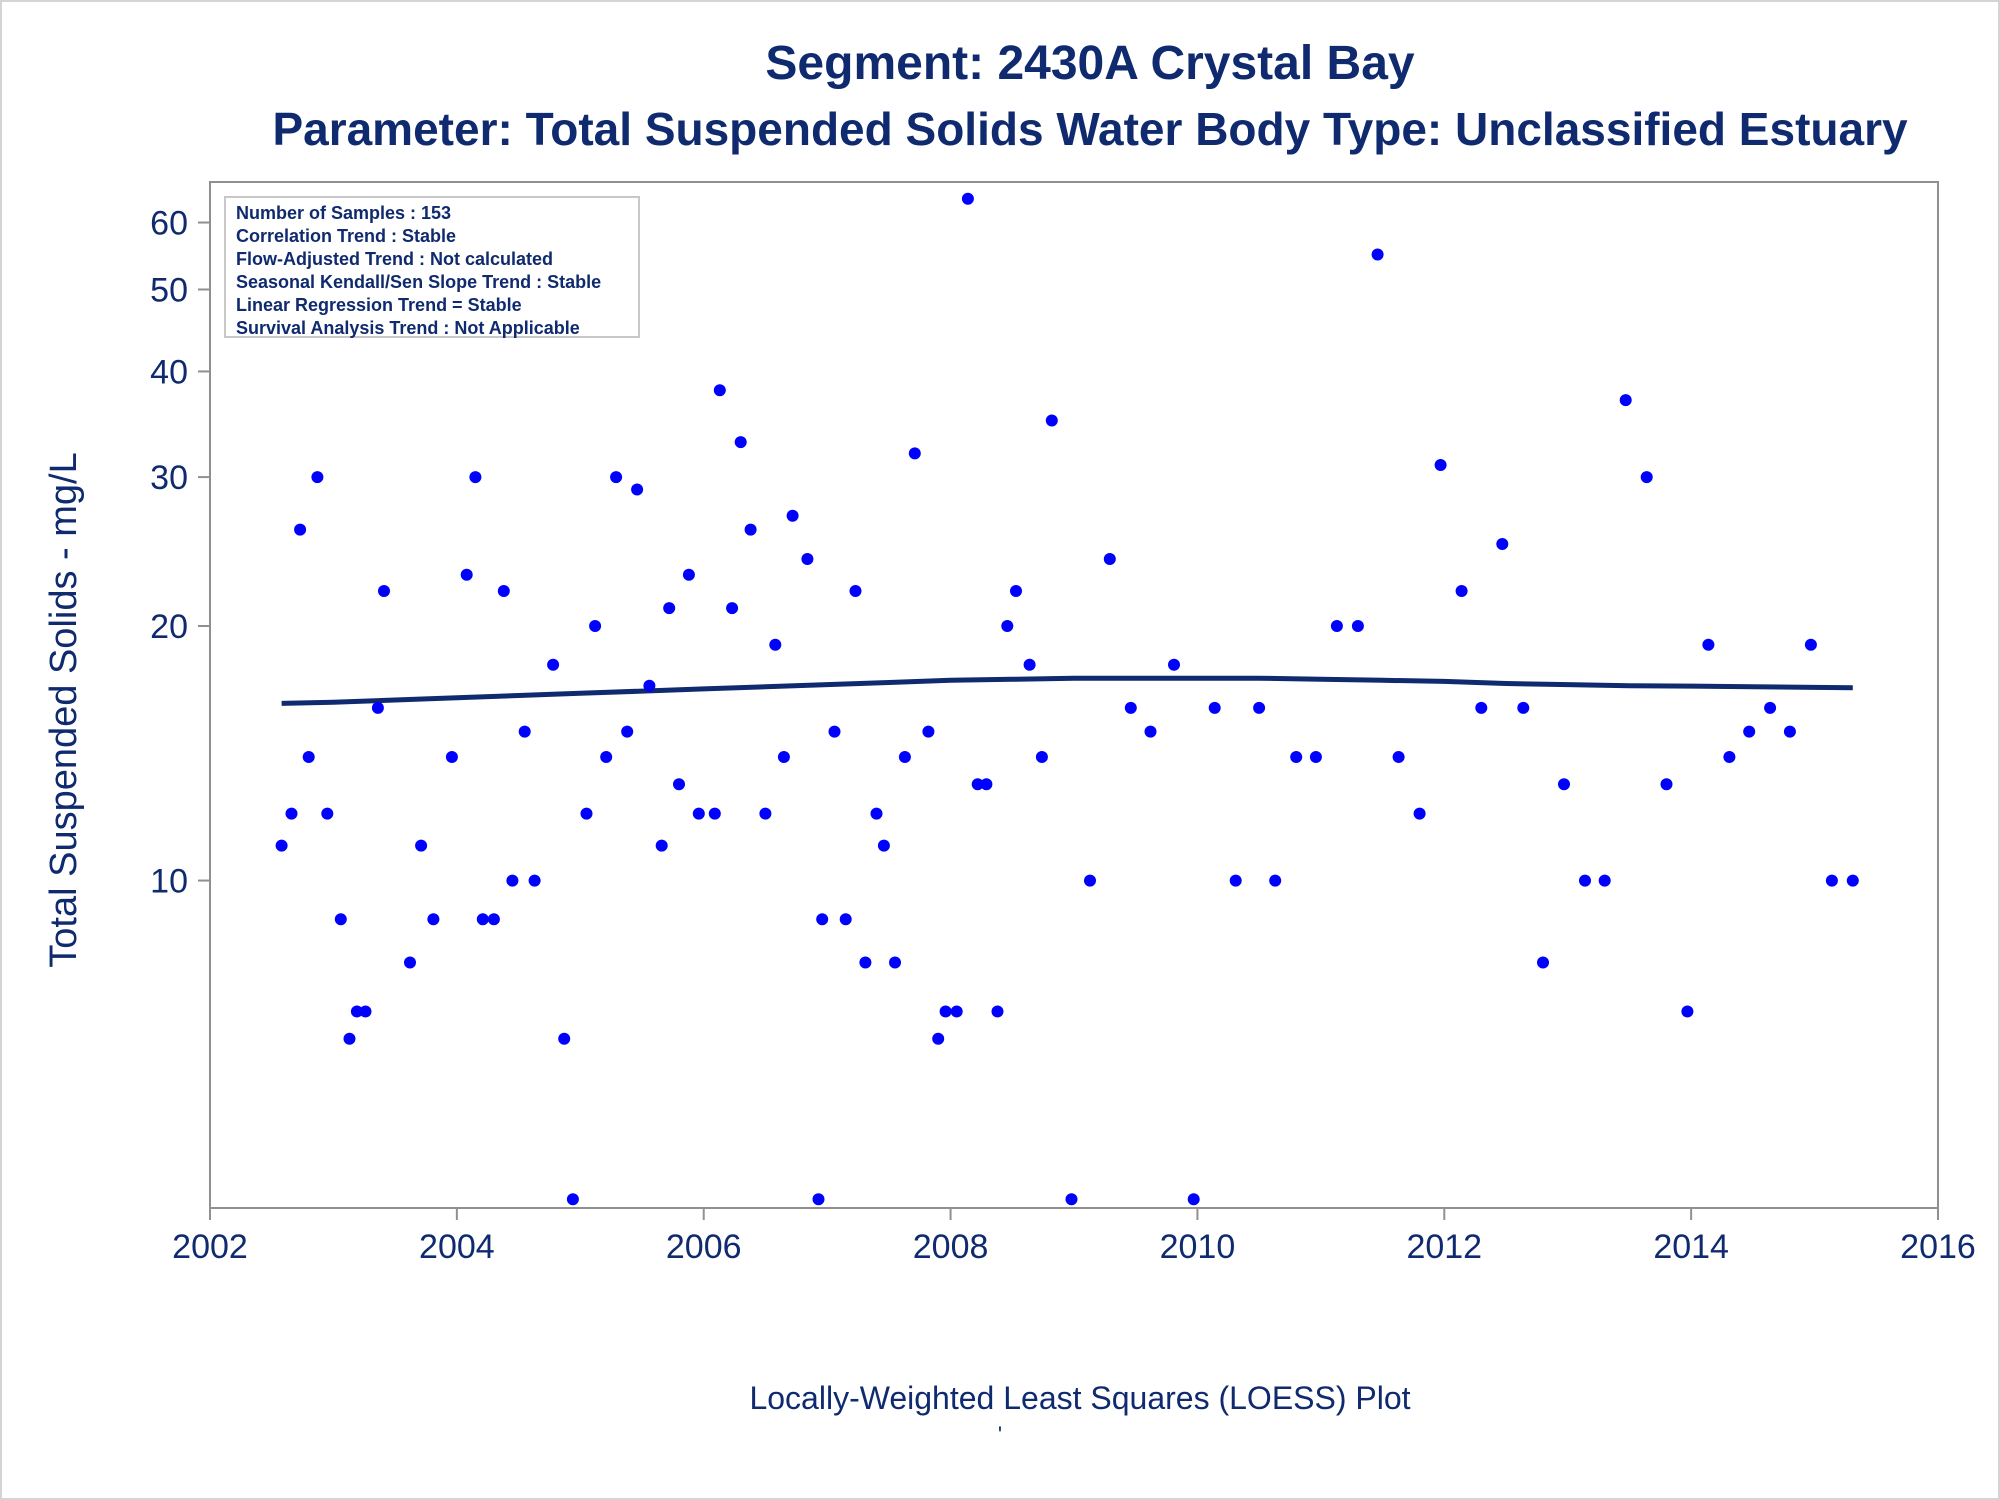 Image resolution: width=2000 pixels, height=1500 pixels. I want to click on y-tick-label-40: 40, so click(169, 372).